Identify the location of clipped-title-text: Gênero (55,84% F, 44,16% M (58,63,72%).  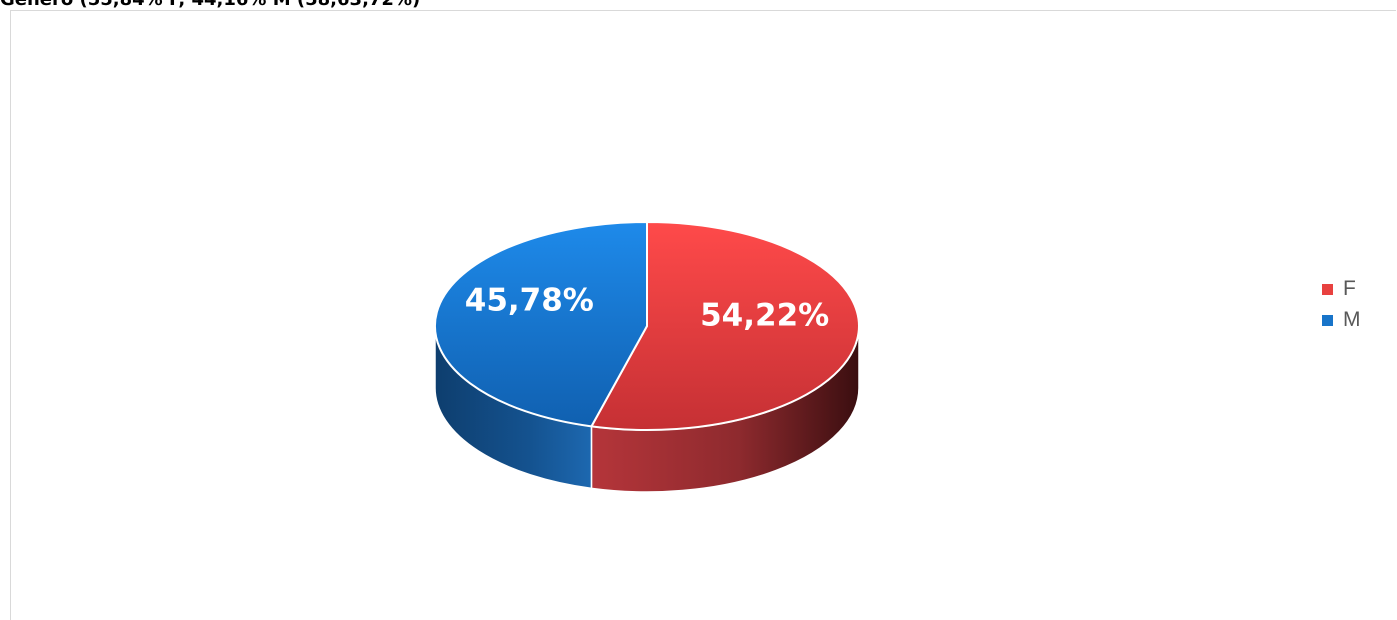
(320, 4).